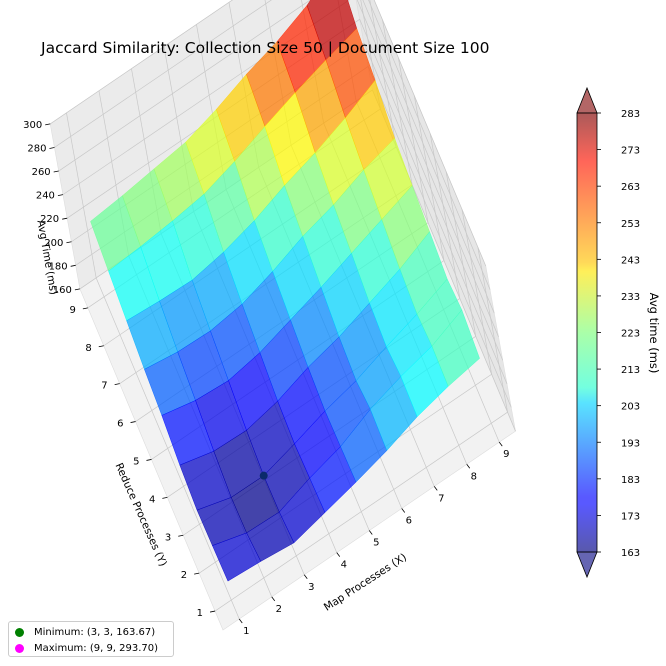 The width and height of the screenshot is (666, 666). I want to click on minimum-marker, so click(263, 475).